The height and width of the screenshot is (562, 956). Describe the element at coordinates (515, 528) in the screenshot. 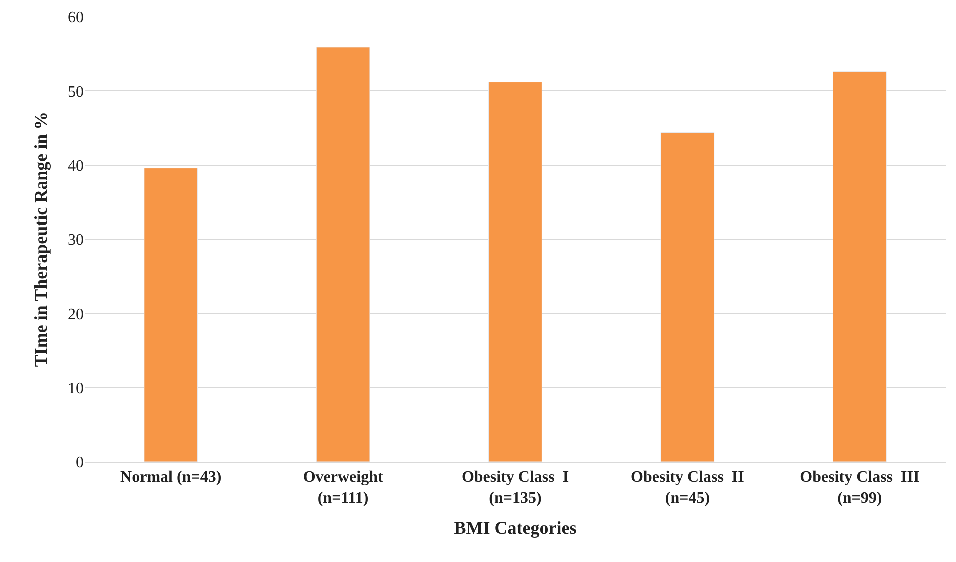

I see `x-axis-title: BMI Categories` at that location.